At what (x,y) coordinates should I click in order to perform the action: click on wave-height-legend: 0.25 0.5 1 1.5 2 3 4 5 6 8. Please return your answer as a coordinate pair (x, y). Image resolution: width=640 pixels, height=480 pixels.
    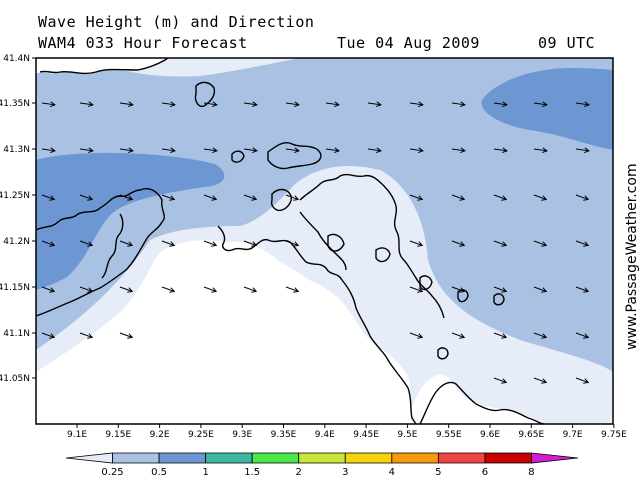
    Looking at the image, I should click on (322, 465).